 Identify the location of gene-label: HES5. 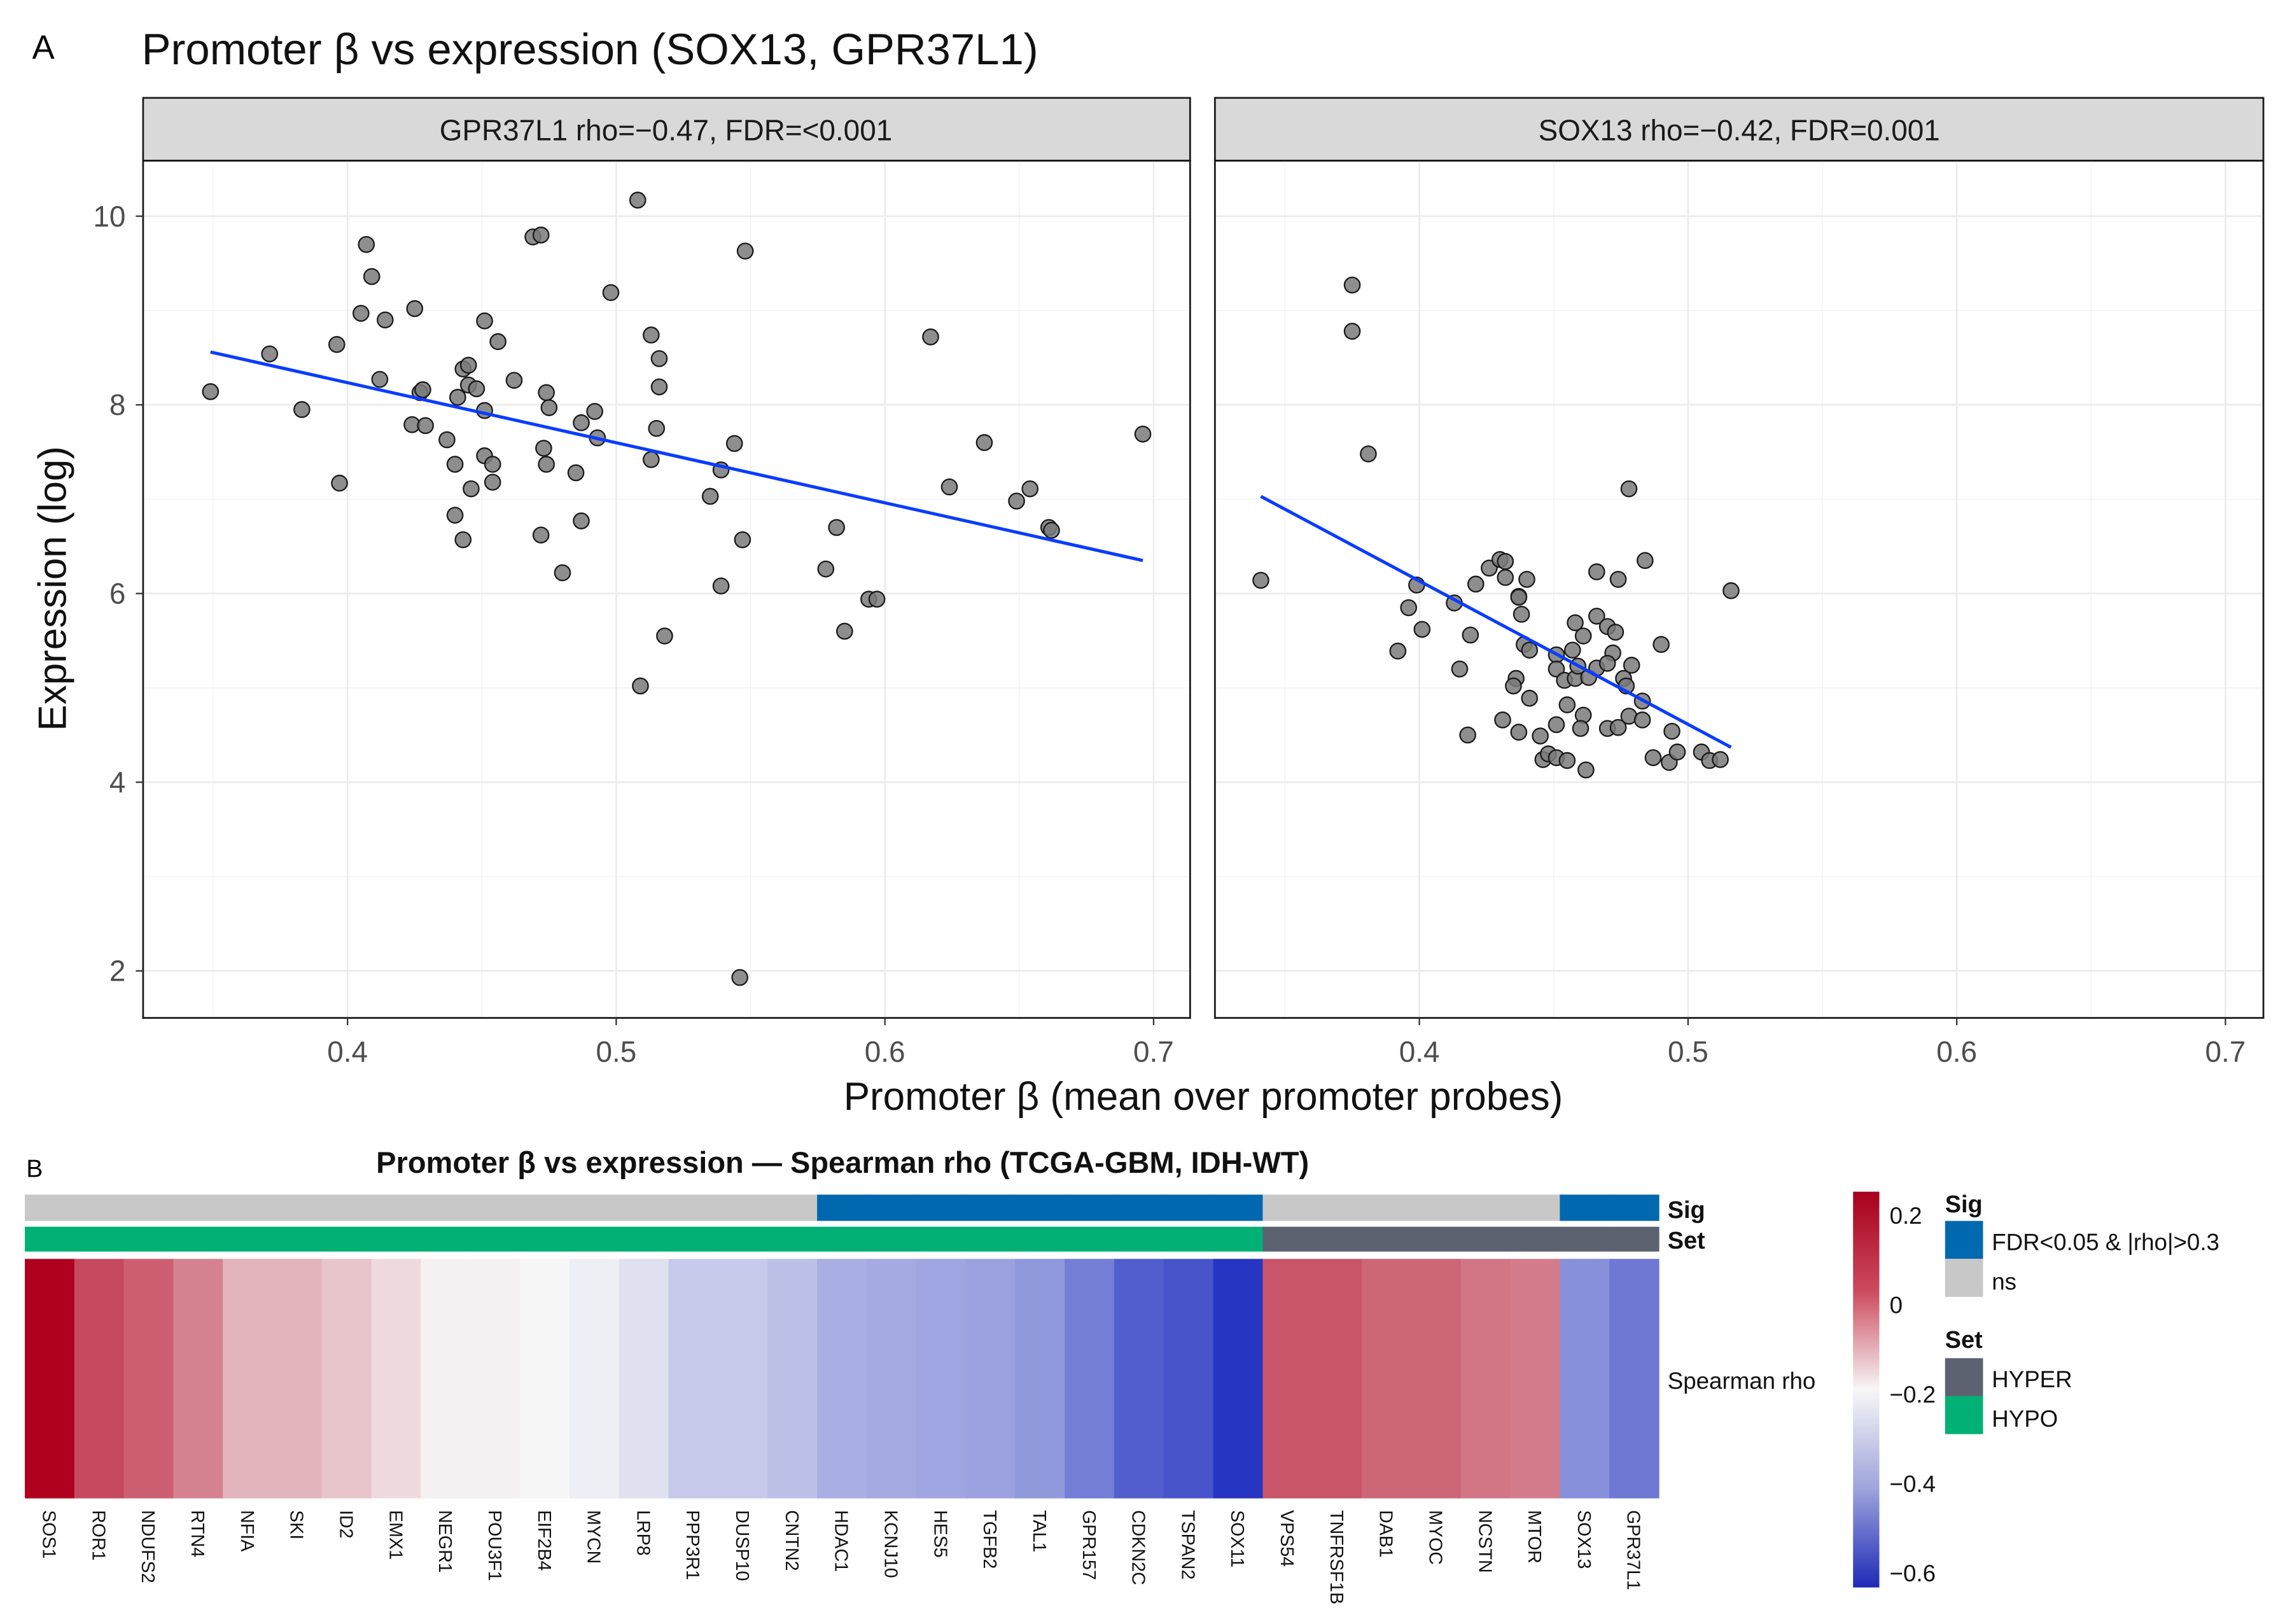
(940, 1534).